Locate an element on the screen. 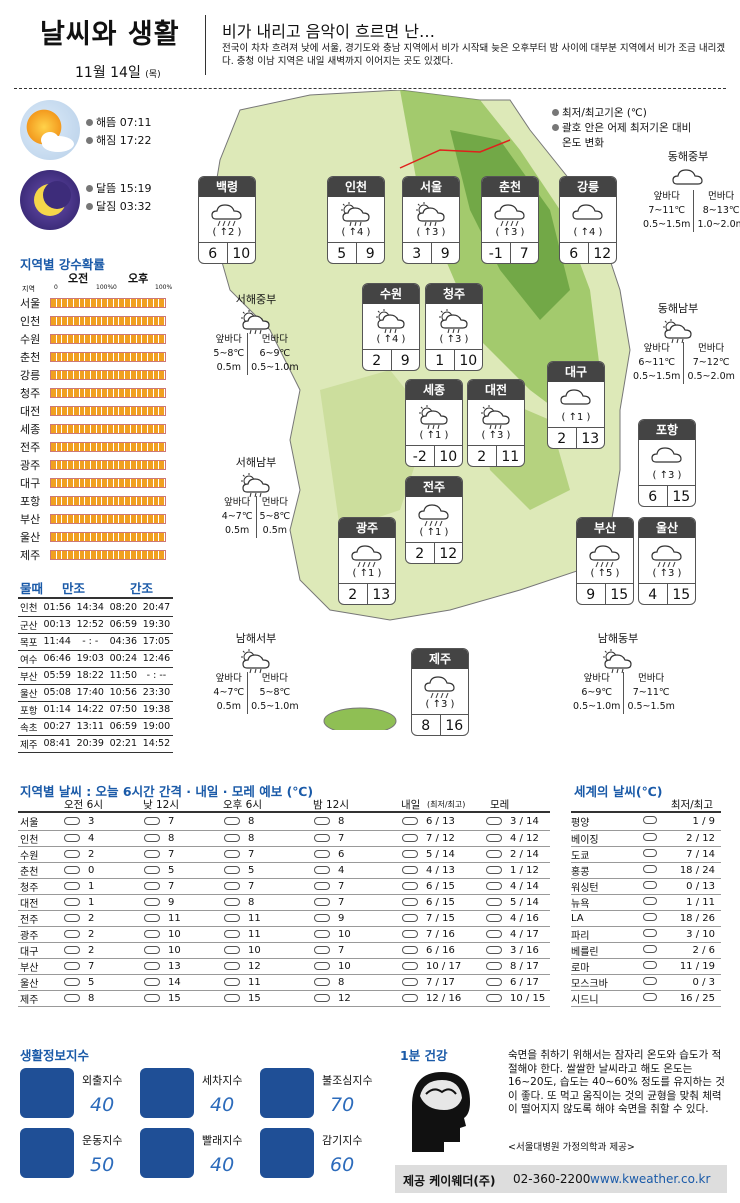  region-name: 세종 is located at coordinates (30, 429).